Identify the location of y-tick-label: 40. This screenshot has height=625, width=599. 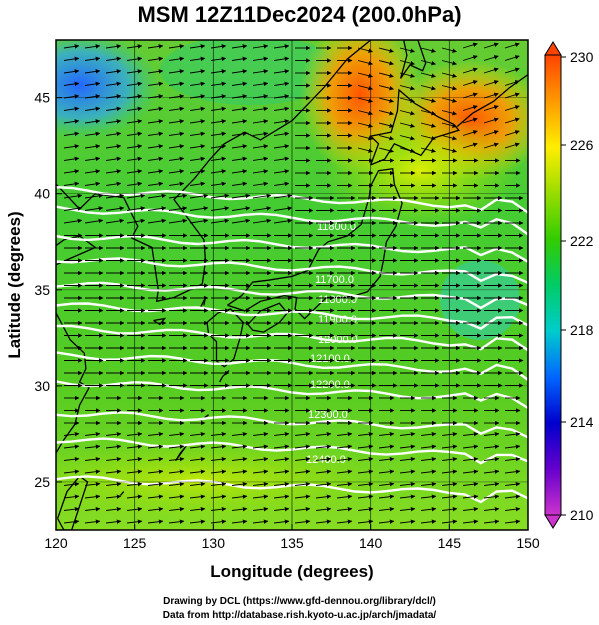
(42, 194).